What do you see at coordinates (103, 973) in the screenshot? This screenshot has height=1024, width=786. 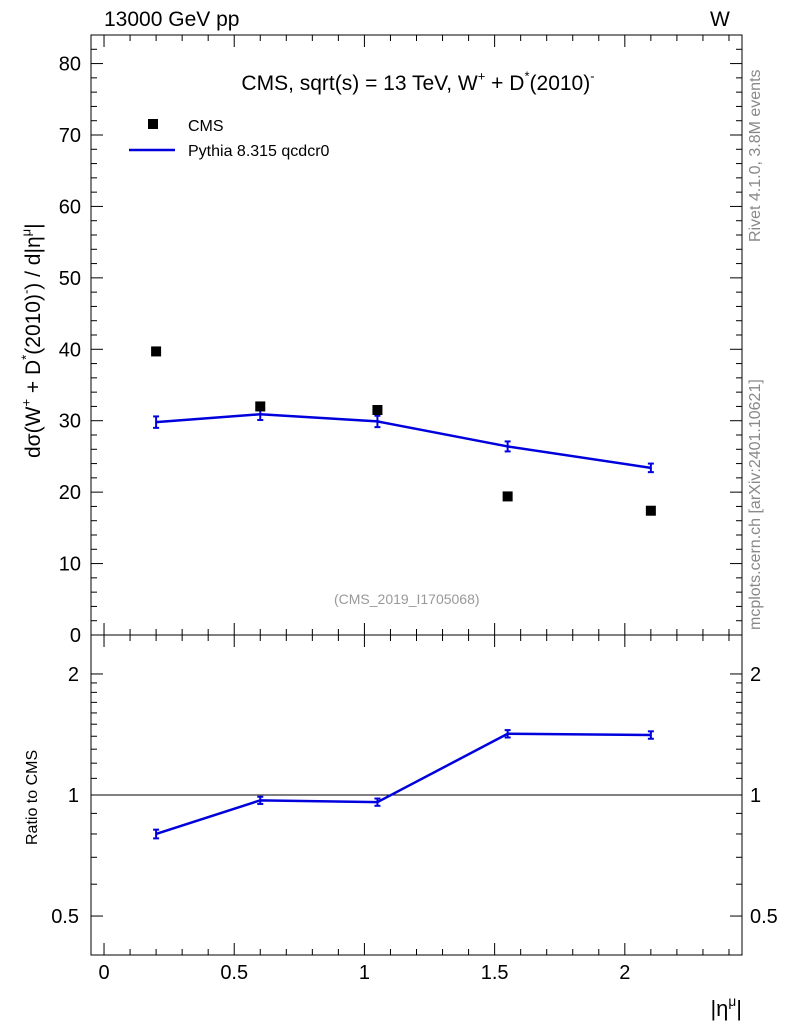 I see `x-tick-label: 0` at bounding box center [103, 973].